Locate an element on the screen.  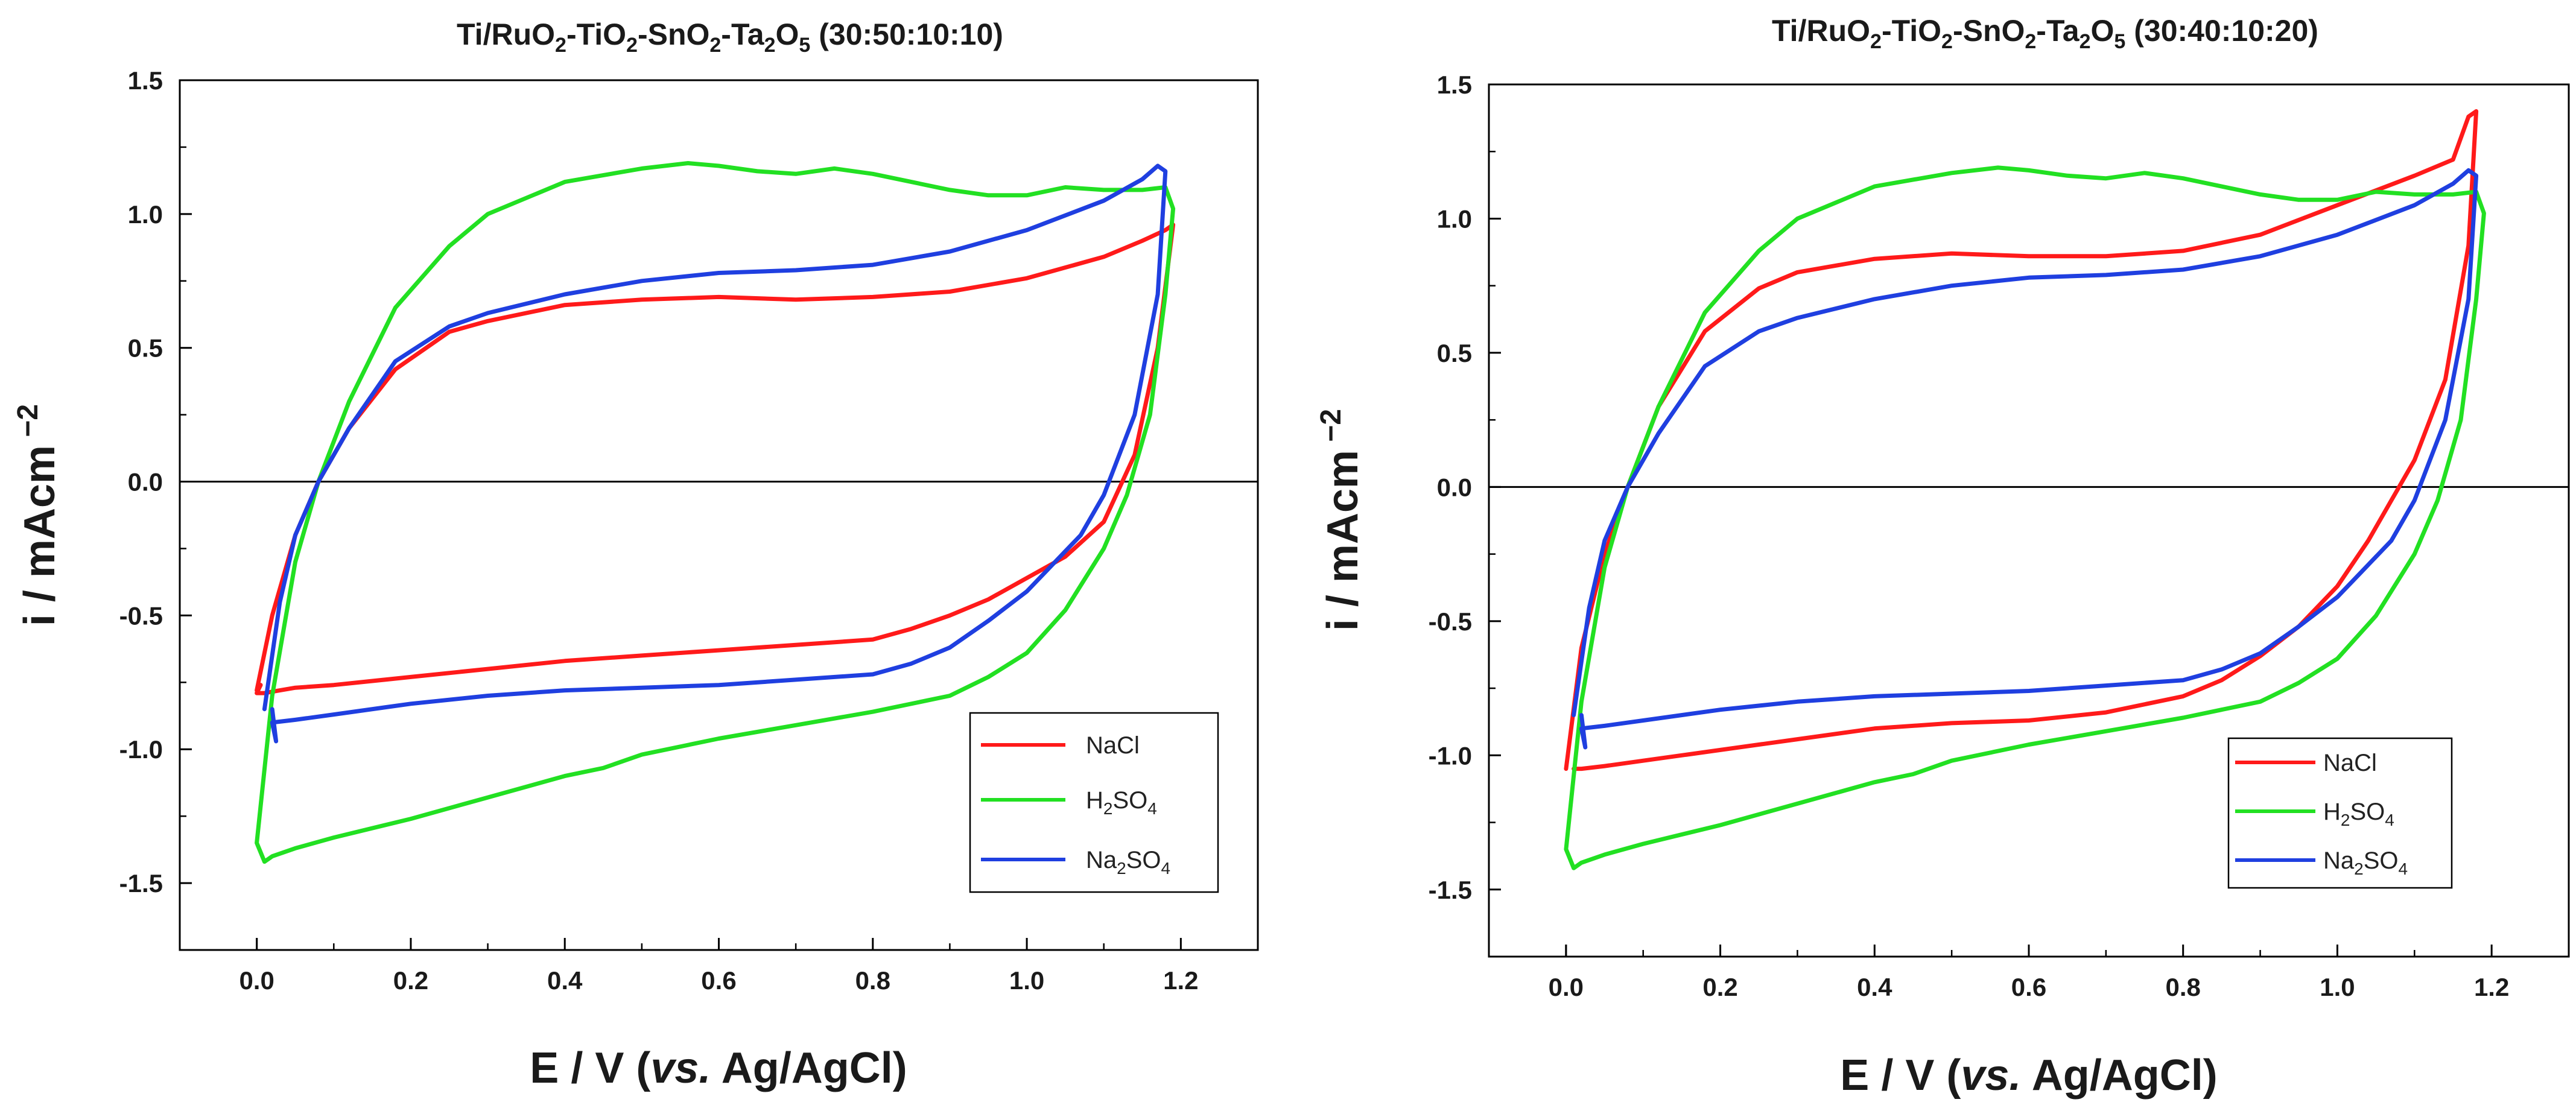
chart-title: Ti/RuO2-TiO2-SnO2-Ta2O5 (30:40:10:20) is located at coordinates (2045, 33).